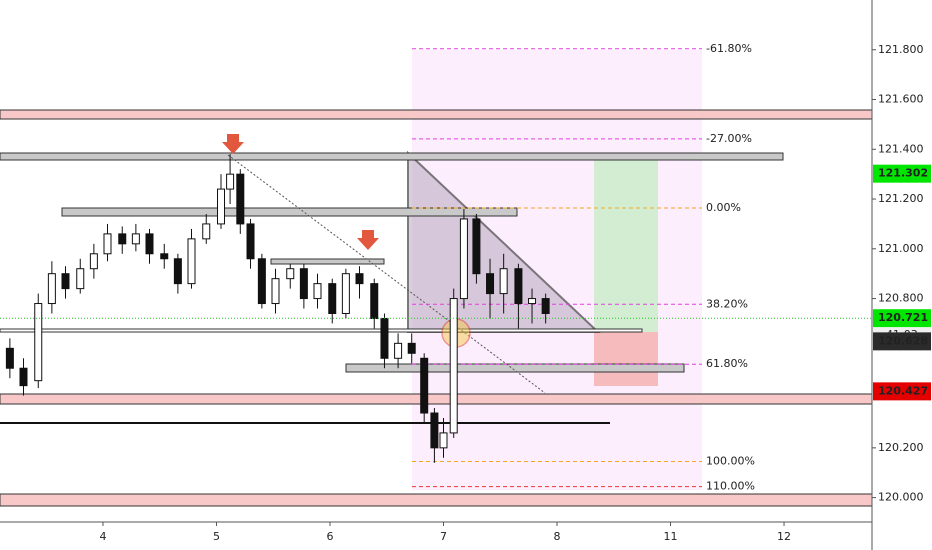 Image resolution: width=932 pixels, height=550 pixels. What do you see at coordinates (901, 99) in the screenshot?
I see `y-tick-label: 121.600` at bounding box center [901, 99].